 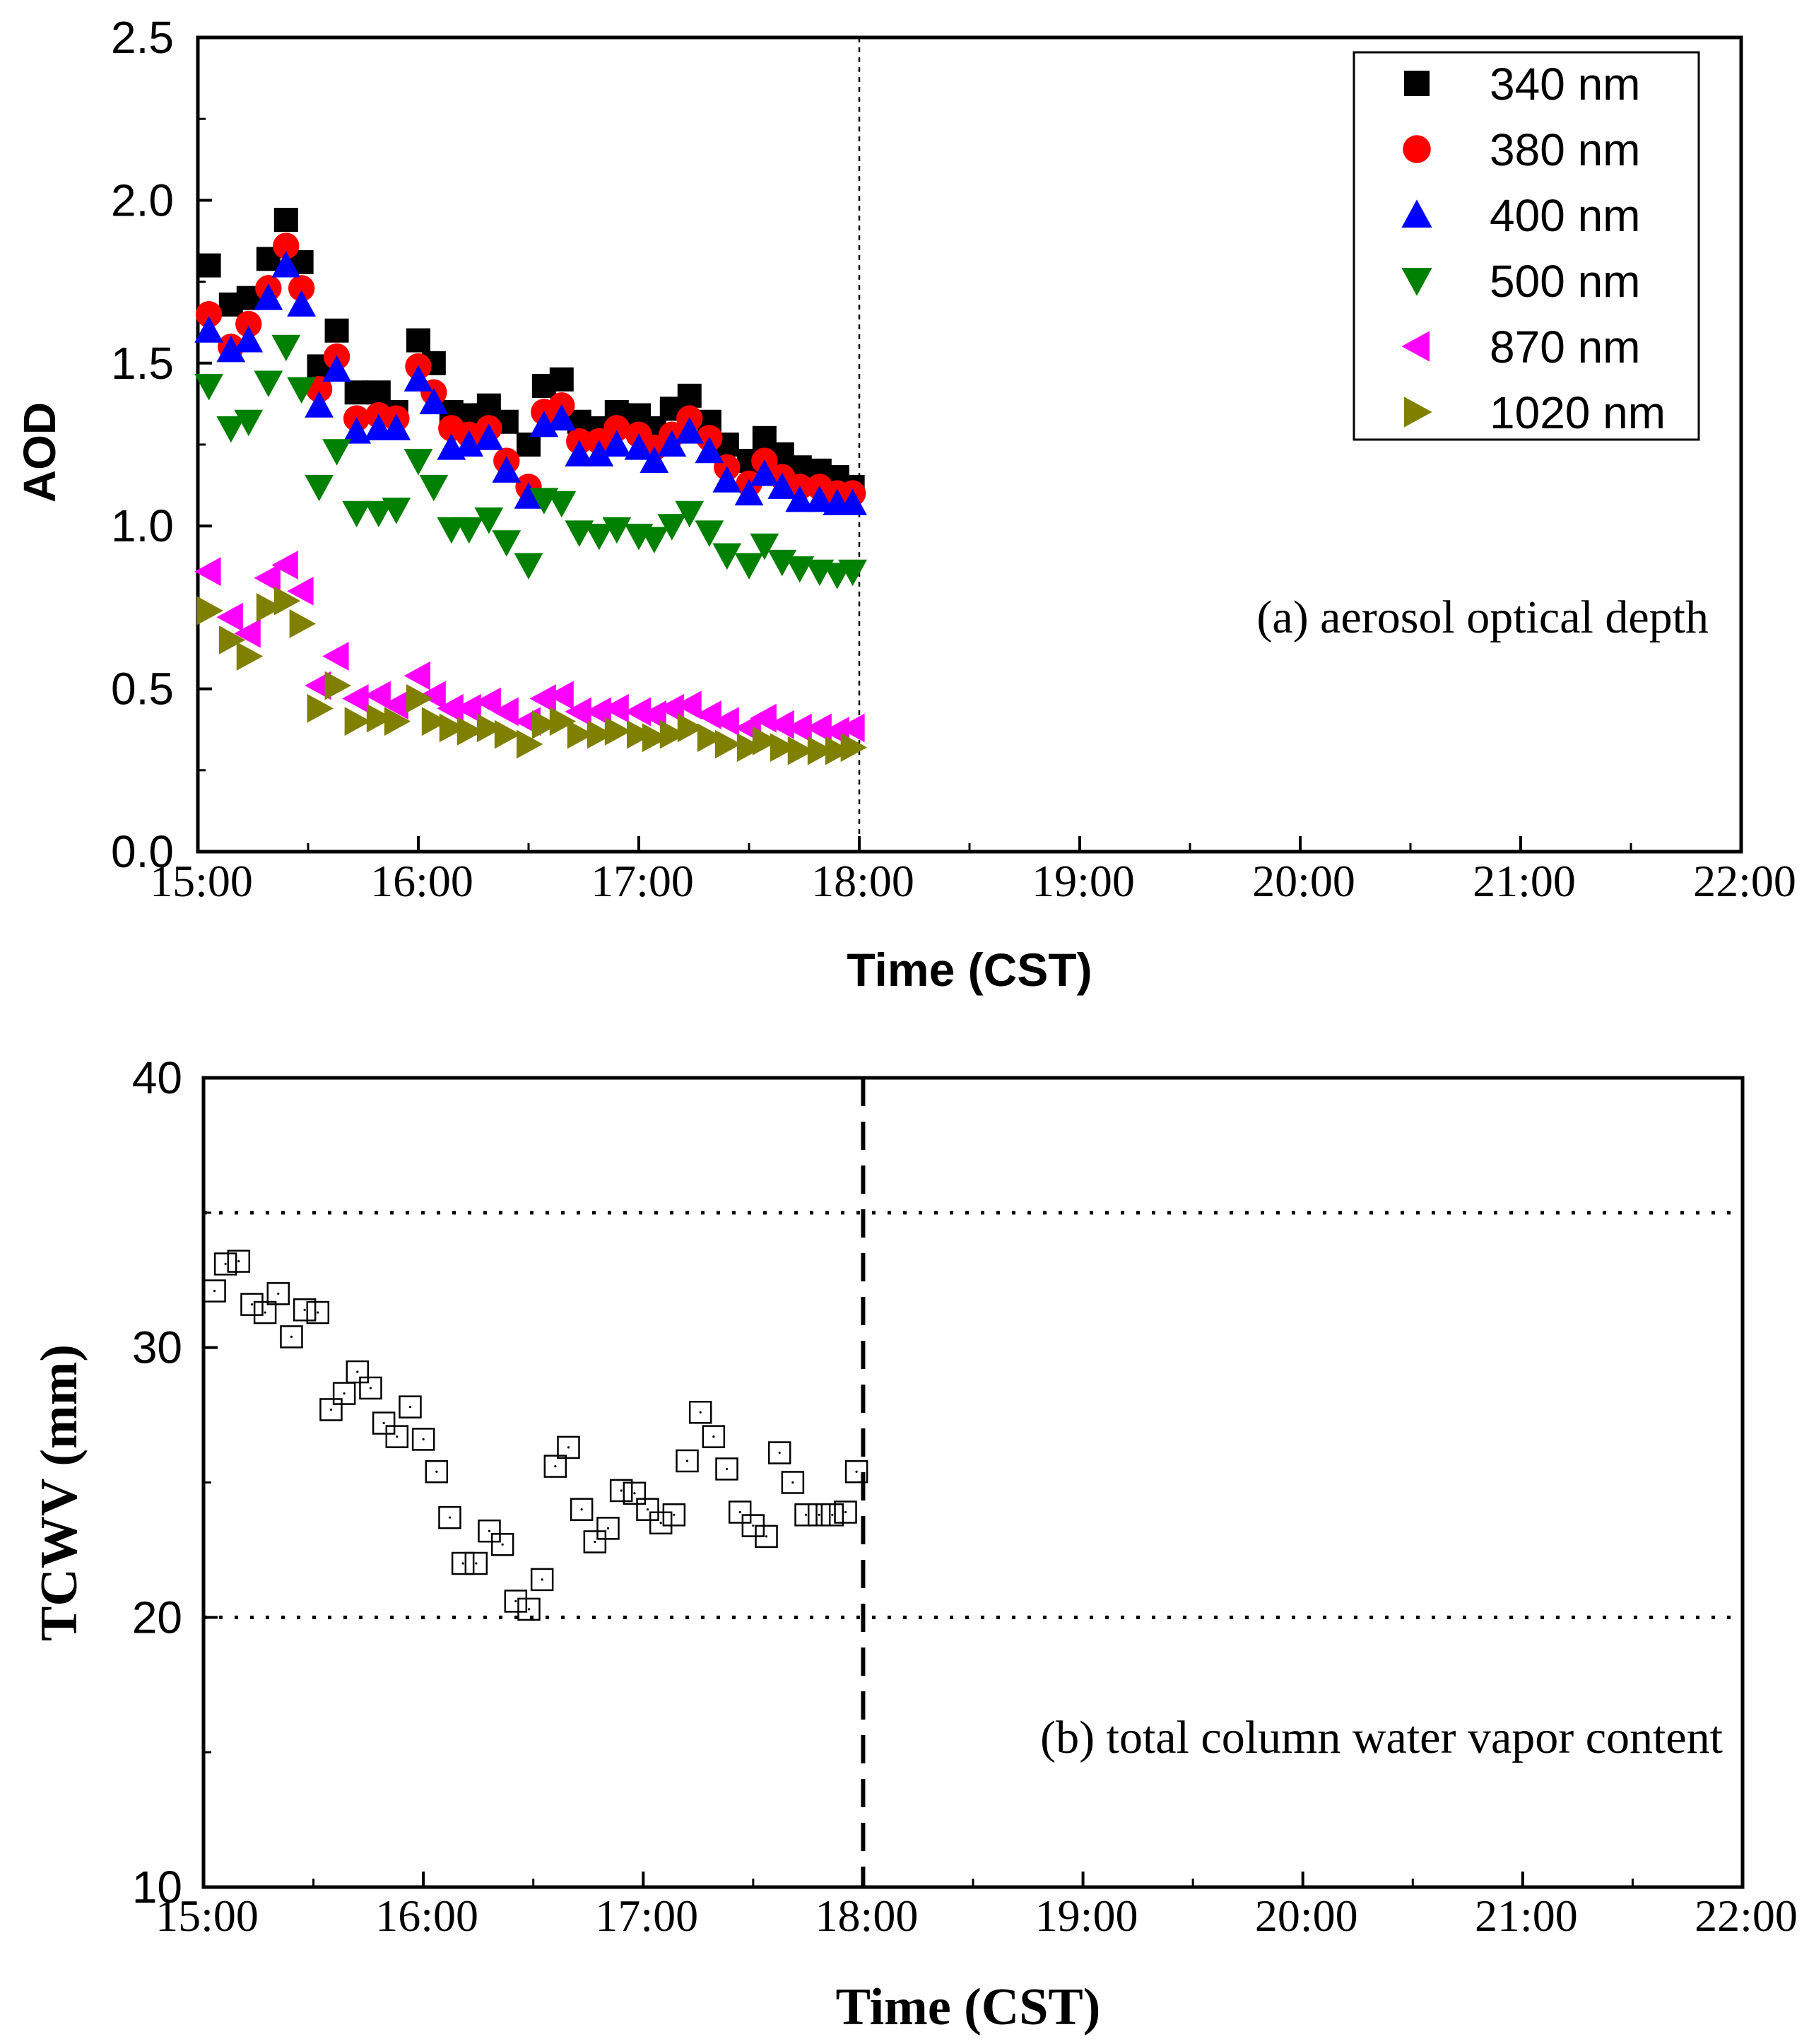 What do you see at coordinates (1522, 84) in the screenshot?
I see `legend-item: 340 nm` at bounding box center [1522, 84].